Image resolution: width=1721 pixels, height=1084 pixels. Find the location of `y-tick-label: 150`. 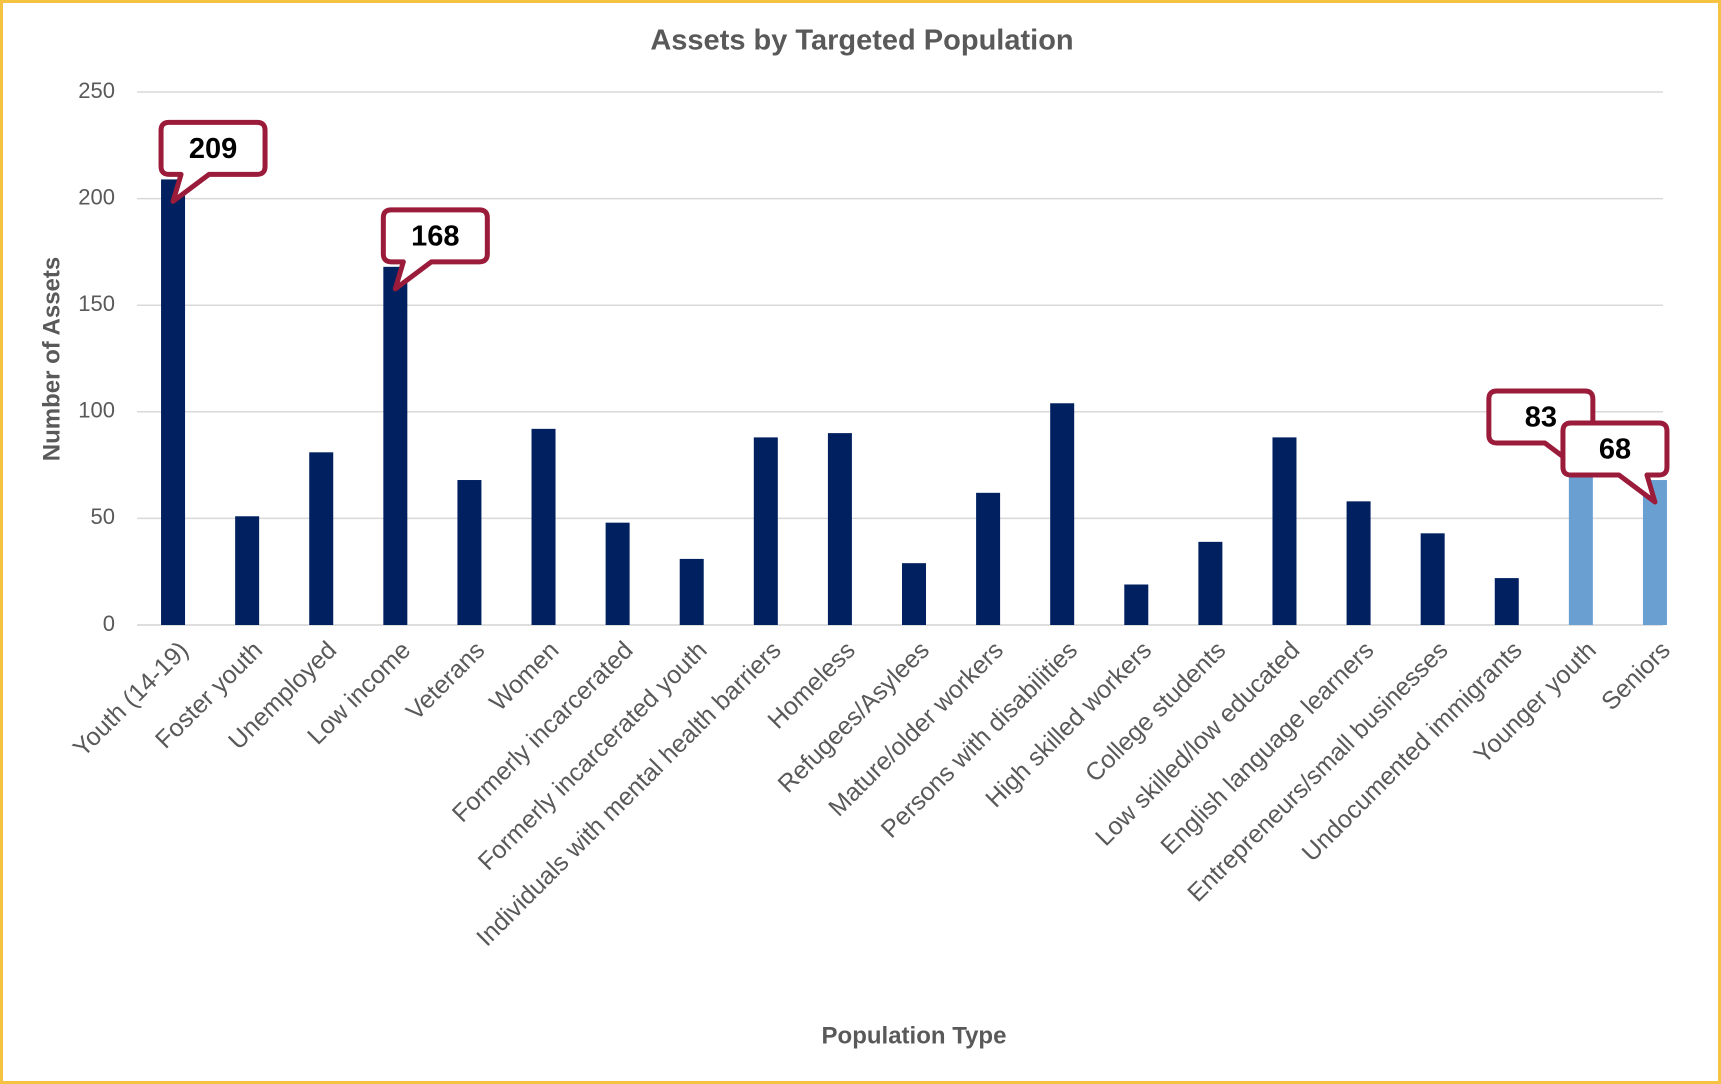

y-tick-label: 150 is located at coordinates (96, 303).